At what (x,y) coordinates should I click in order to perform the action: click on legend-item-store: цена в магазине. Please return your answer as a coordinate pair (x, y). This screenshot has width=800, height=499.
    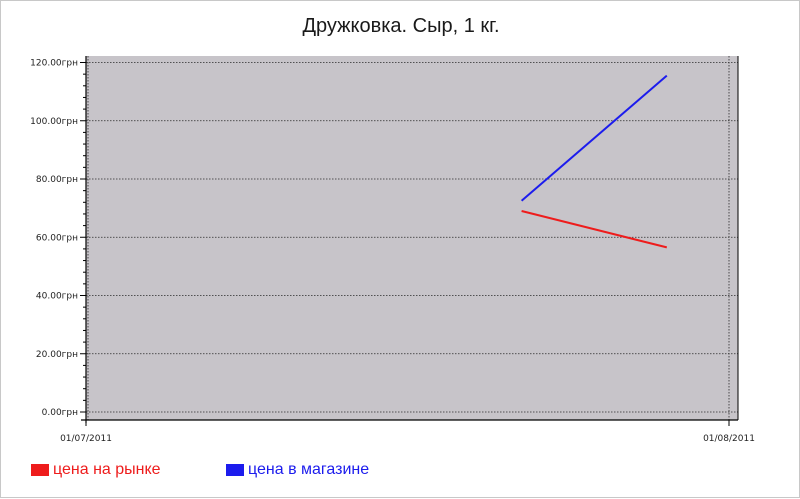
    Looking at the image, I should click on (297, 470).